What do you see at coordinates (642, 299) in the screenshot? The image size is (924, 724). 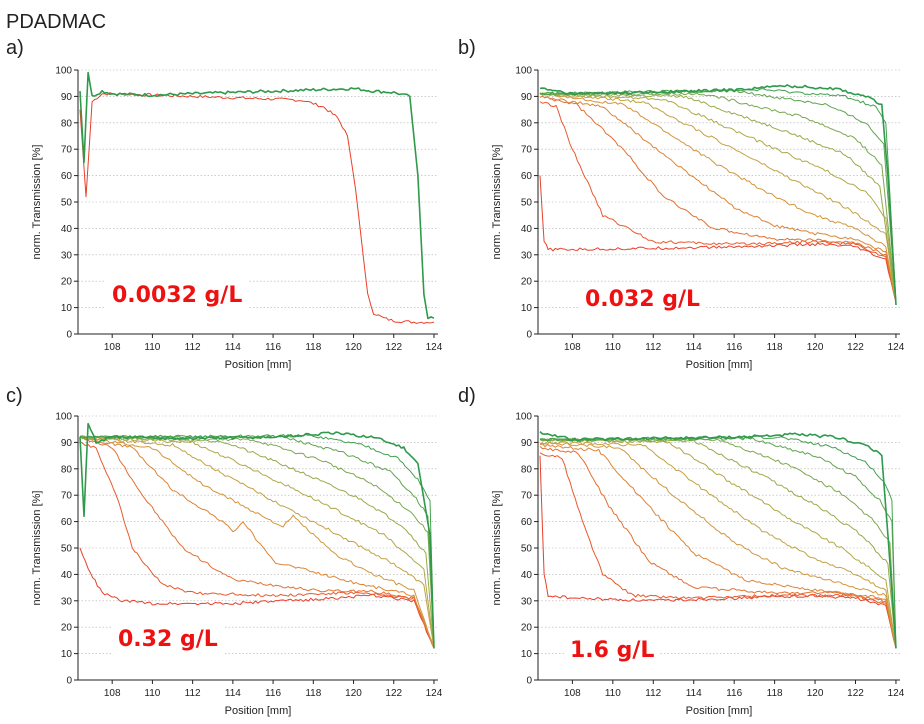 I see `concentration-label: 0.032 g/L` at bounding box center [642, 299].